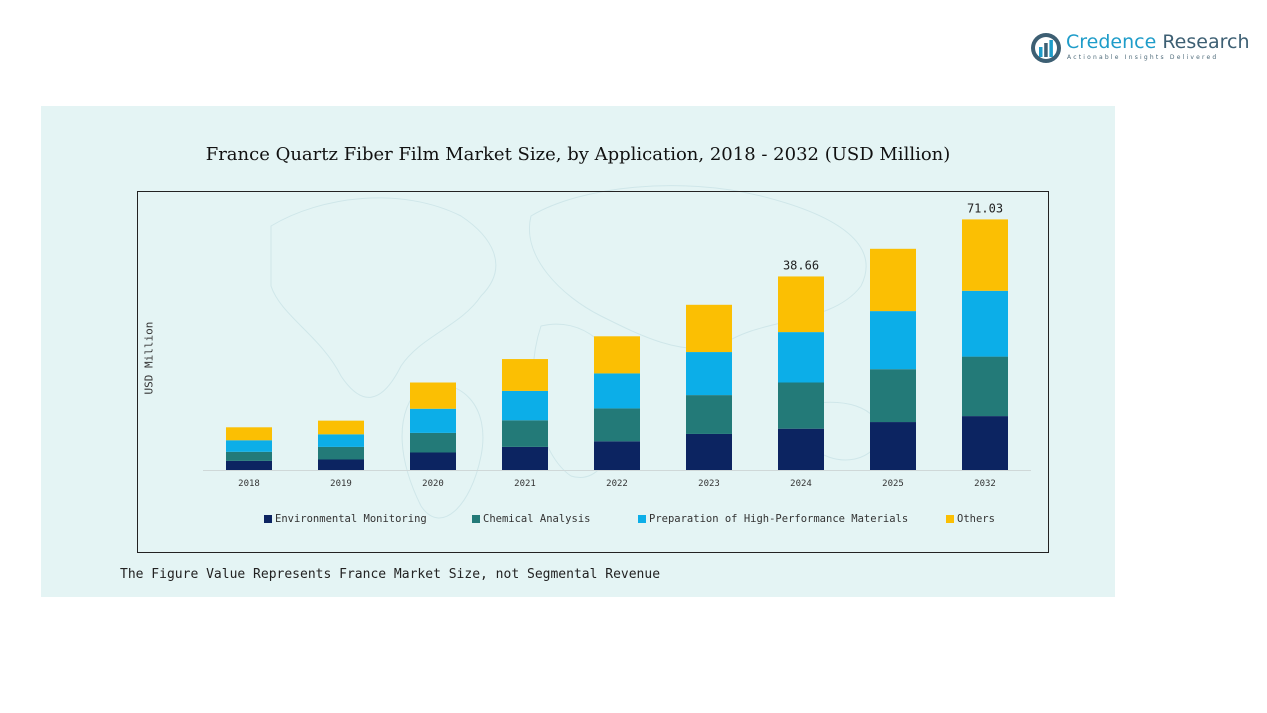 This screenshot has height=713, width=1267. Describe the element at coordinates (985, 208) in the screenshot. I see `data-label-2032: 71.03` at that location.